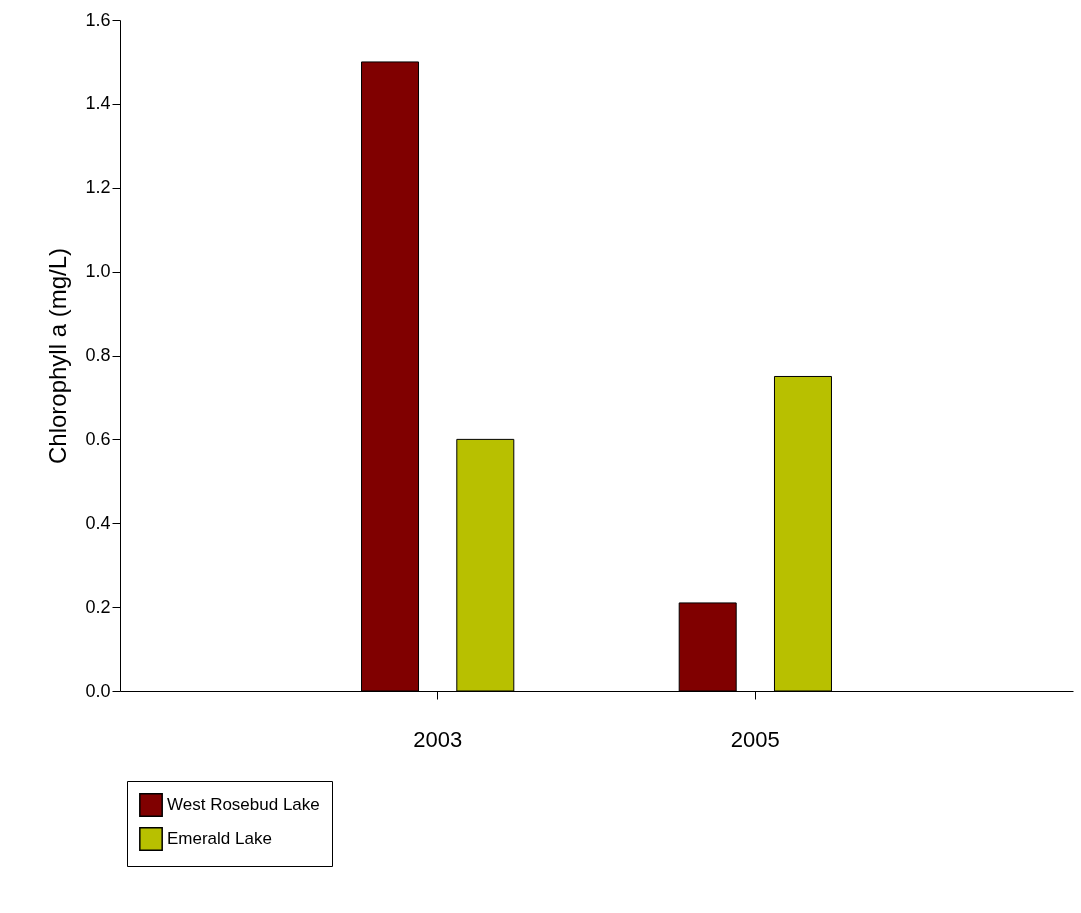  What do you see at coordinates (243, 804) in the screenshot?
I see `legend-label: West Rosebud Lake` at bounding box center [243, 804].